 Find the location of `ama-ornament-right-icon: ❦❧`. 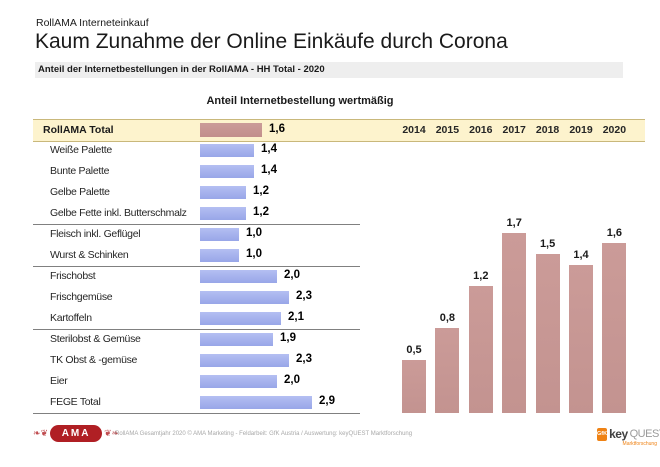

ama-ornament-right-icon: ❦❧ is located at coordinates (112, 433).